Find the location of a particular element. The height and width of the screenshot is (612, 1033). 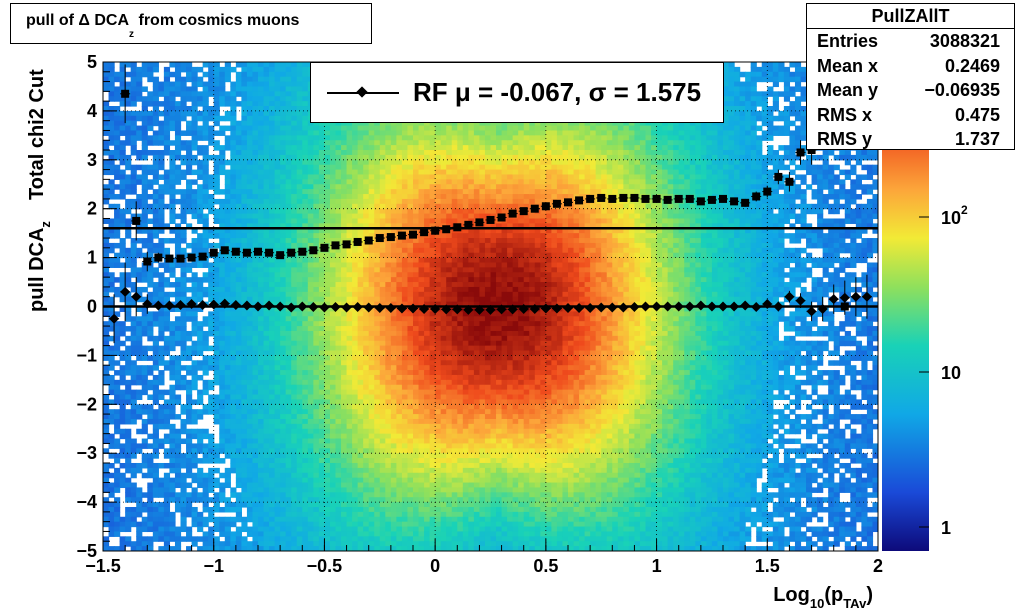

fit-legend: RF μ = -0.067, σ = 1.575 is located at coordinates (517, 92).